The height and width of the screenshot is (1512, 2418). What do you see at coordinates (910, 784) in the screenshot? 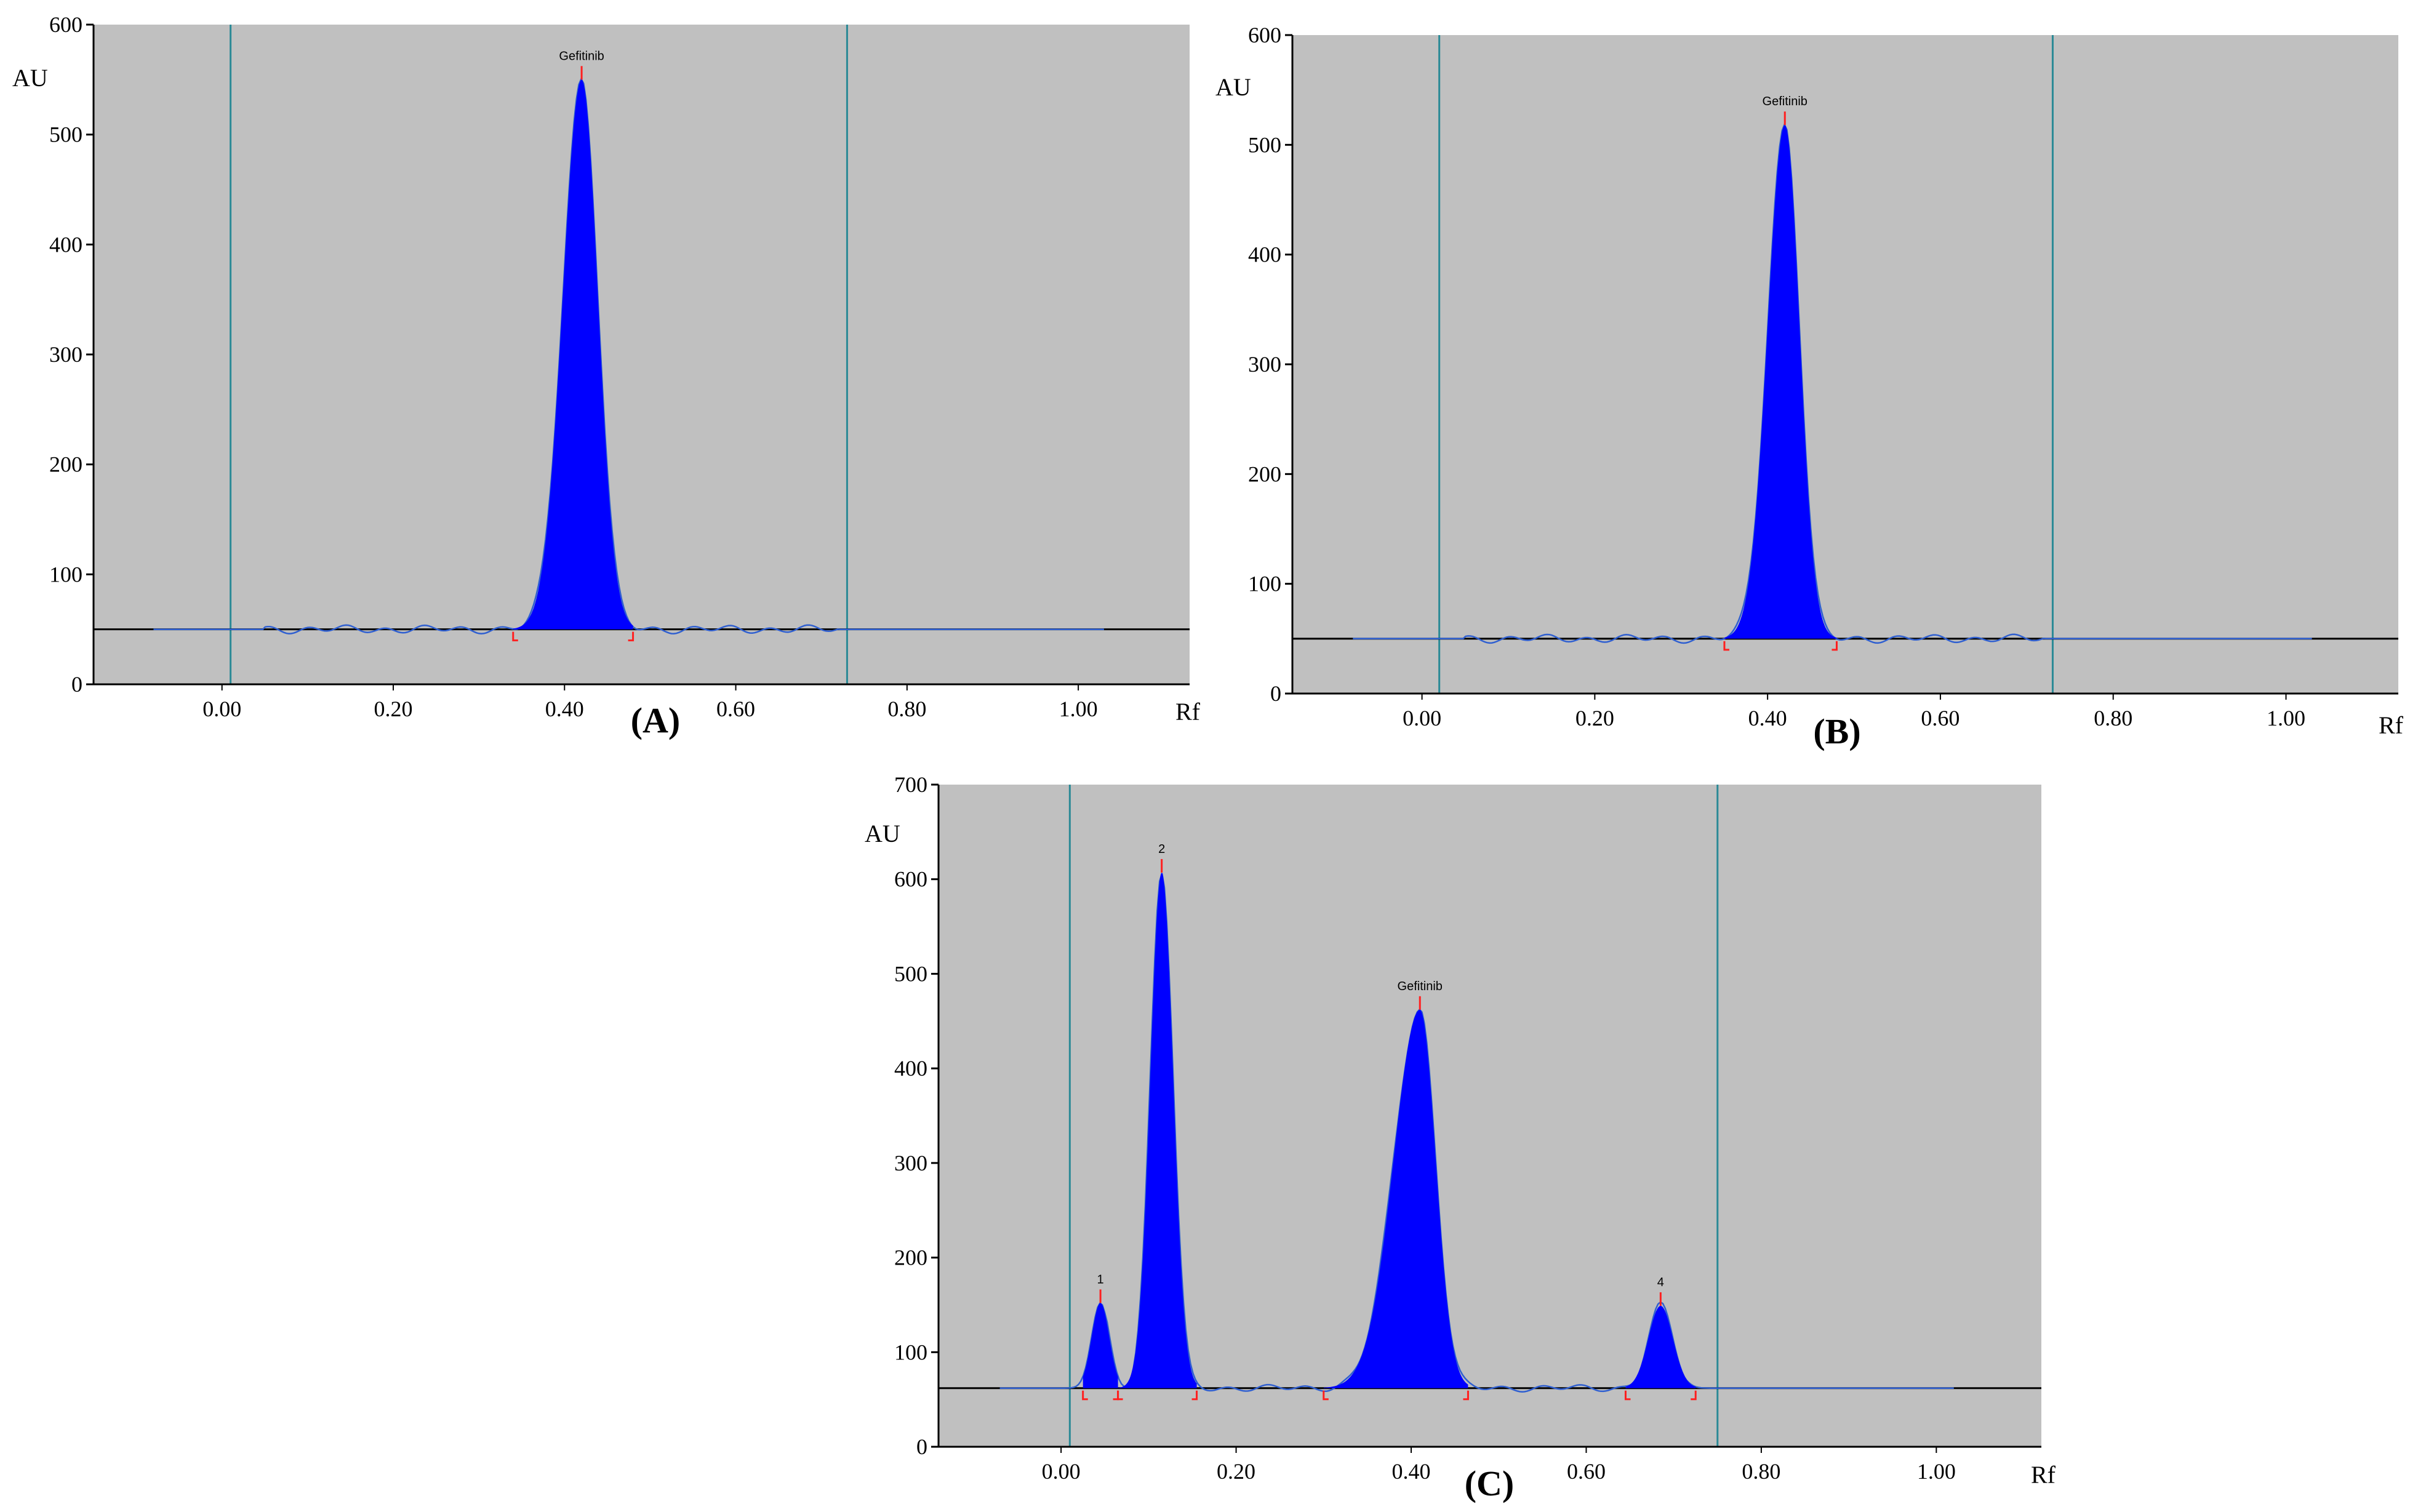
I see `y-tick-label: 700` at bounding box center [910, 784].